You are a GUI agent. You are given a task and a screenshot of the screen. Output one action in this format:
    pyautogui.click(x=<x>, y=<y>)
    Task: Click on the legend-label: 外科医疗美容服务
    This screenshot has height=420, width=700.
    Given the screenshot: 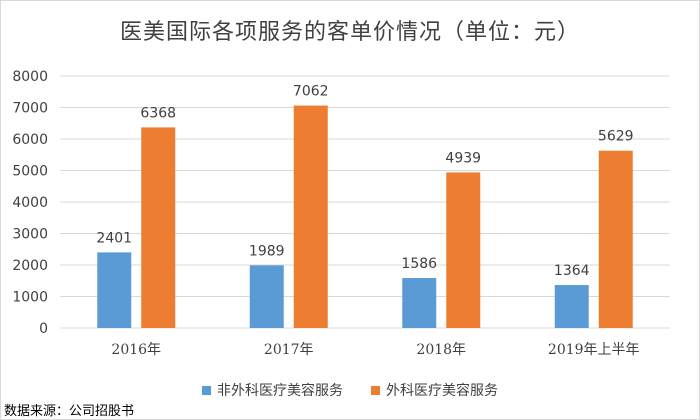 What is the action you would take?
    pyautogui.click(x=442, y=391)
    